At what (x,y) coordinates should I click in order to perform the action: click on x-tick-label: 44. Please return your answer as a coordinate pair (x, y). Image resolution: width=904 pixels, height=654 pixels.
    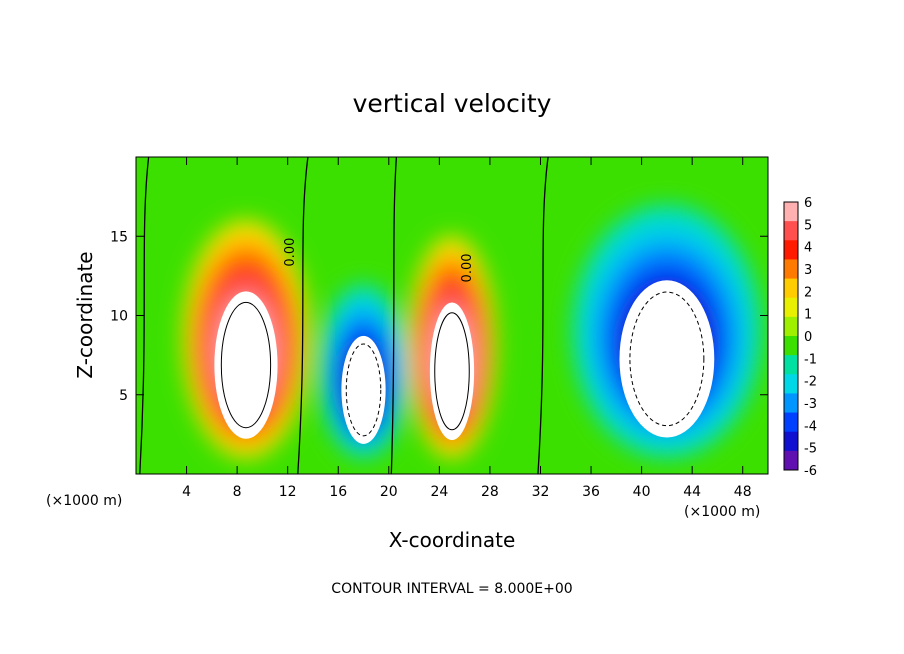
    Looking at the image, I should click on (692, 492).